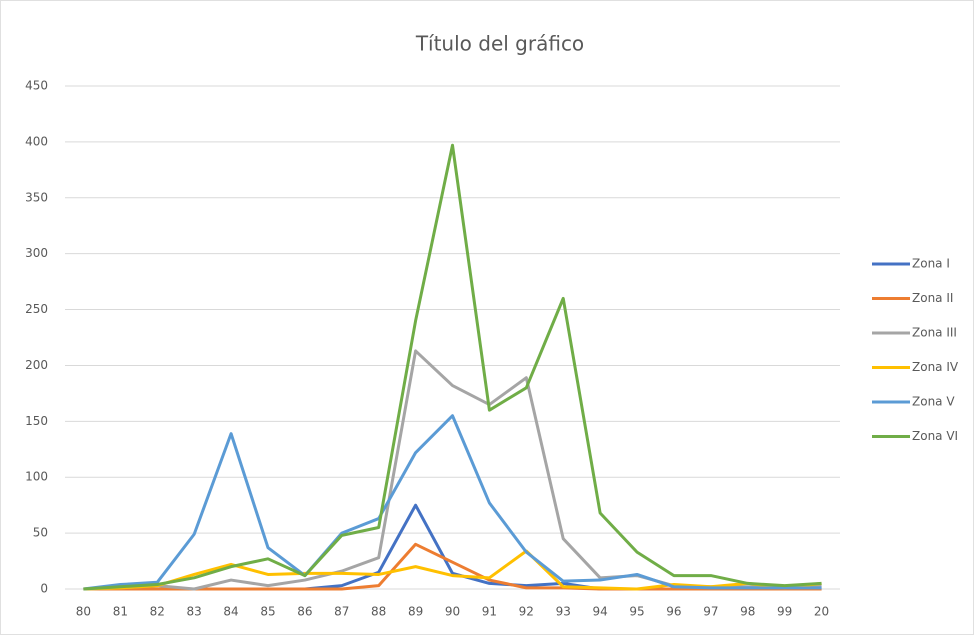  Describe the element at coordinates (934, 333) in the screenshot. I see `legend-label: Zona III` at that location.